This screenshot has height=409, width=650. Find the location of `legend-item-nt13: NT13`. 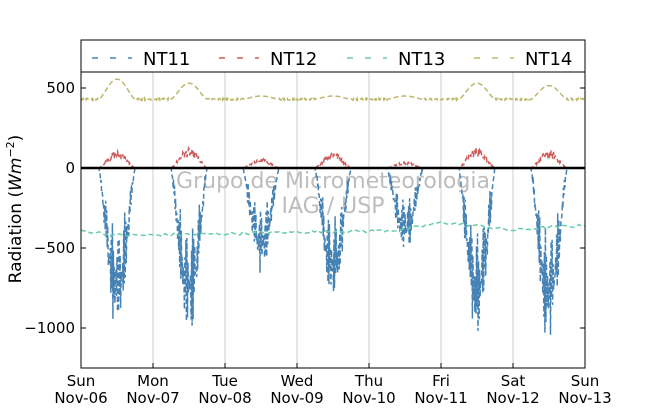

legend-item-nt13: NT13 is located at coordinates (396, 59).